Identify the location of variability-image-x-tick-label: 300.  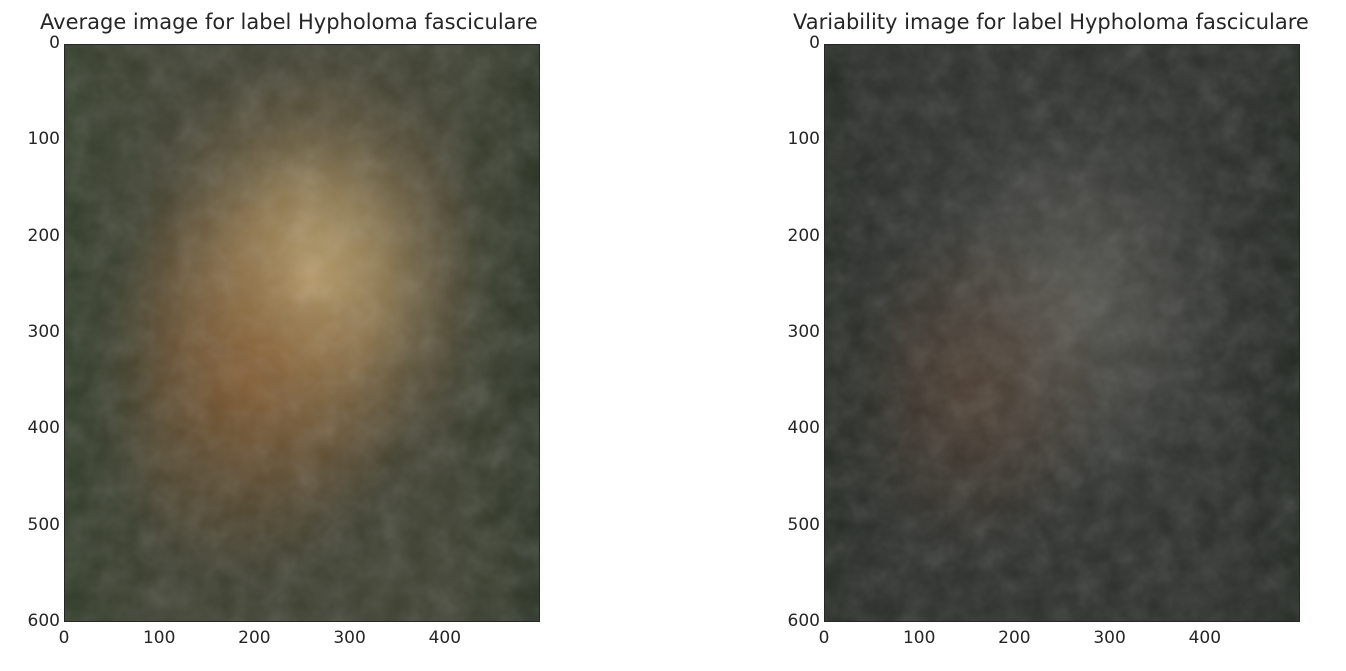
(1109, 638).